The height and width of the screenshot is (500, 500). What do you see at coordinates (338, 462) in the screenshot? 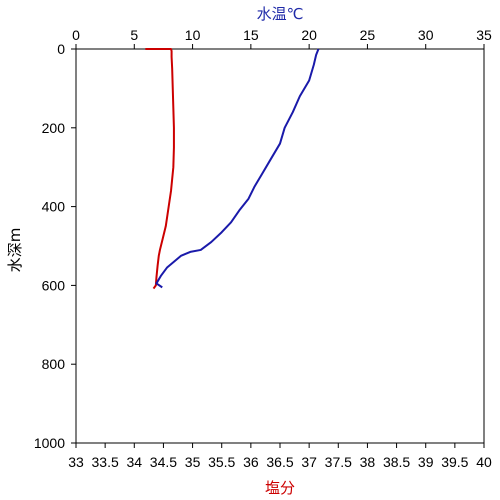
I see `bottom-tick-label: 37.5` at bounding box center [338, 462].